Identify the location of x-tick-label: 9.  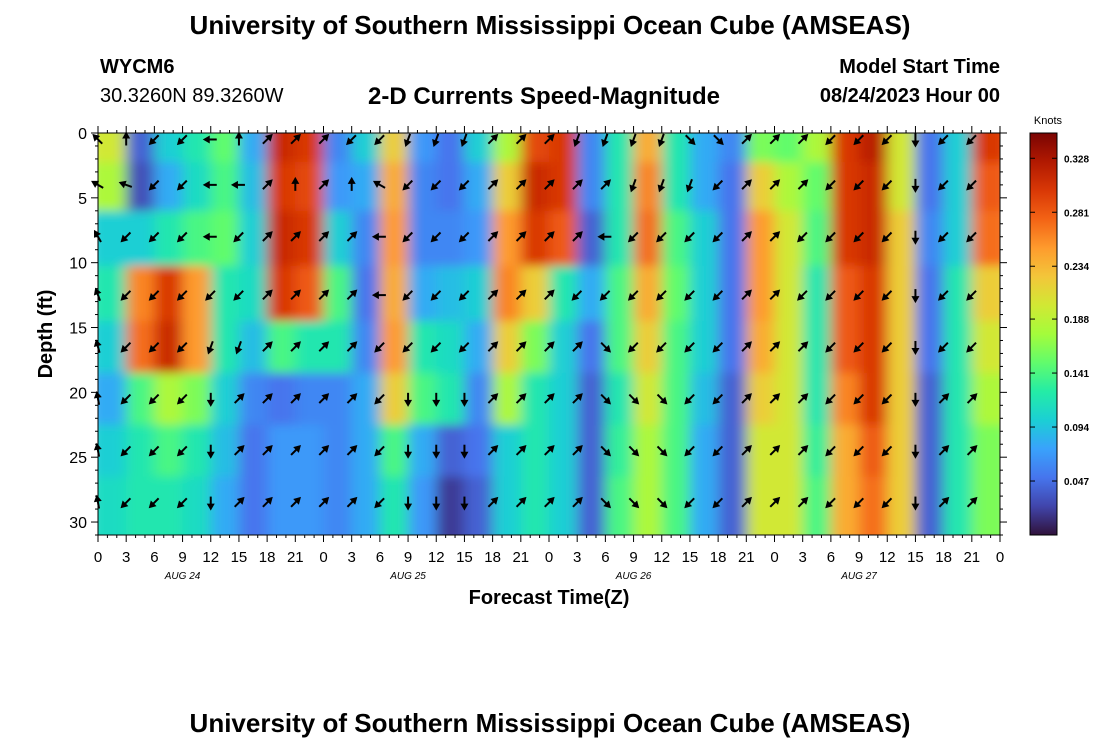
(182, 557).